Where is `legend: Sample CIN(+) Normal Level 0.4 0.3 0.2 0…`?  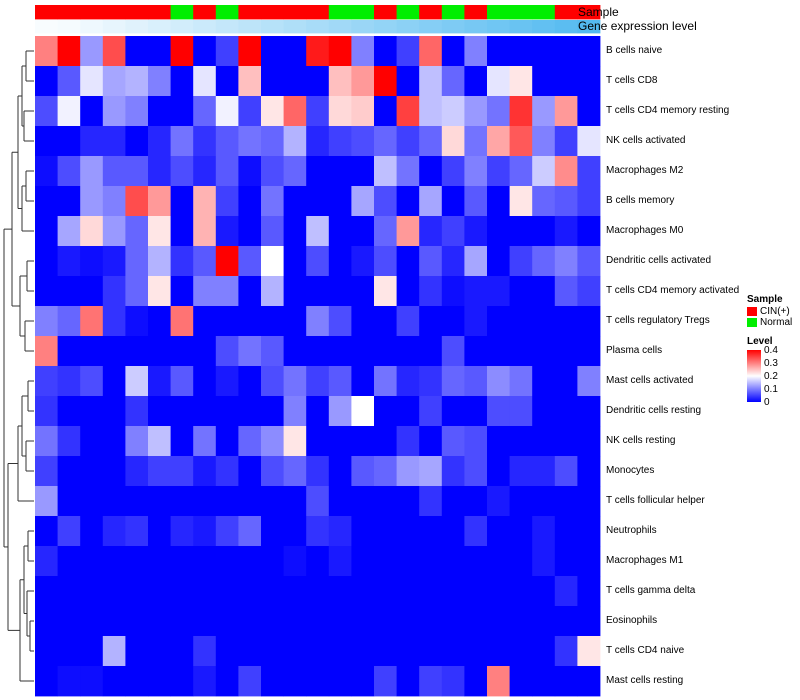 legend: Sample CIN(+) Normal Level 0.4 0.3 0.2 0… is located at coordinates (769, 351).